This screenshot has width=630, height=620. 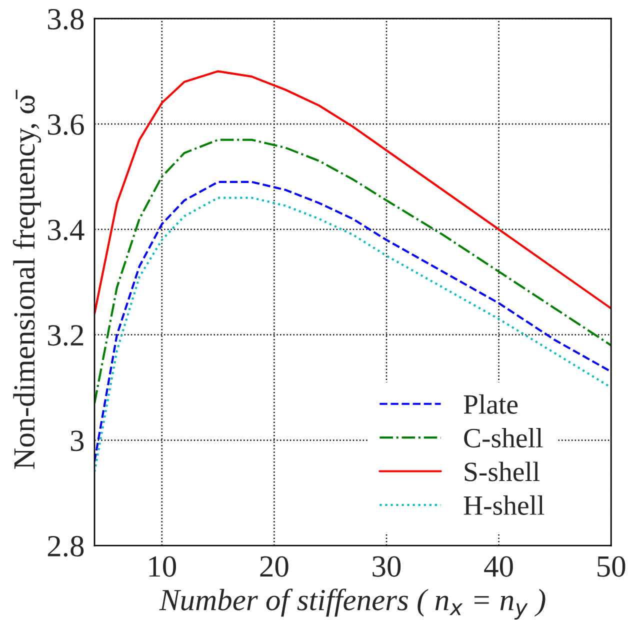 What do you see at coordinates (66, 19) in the screenshot?
I see `y-tick-label: 3.8` at bounding box center [66, 19].